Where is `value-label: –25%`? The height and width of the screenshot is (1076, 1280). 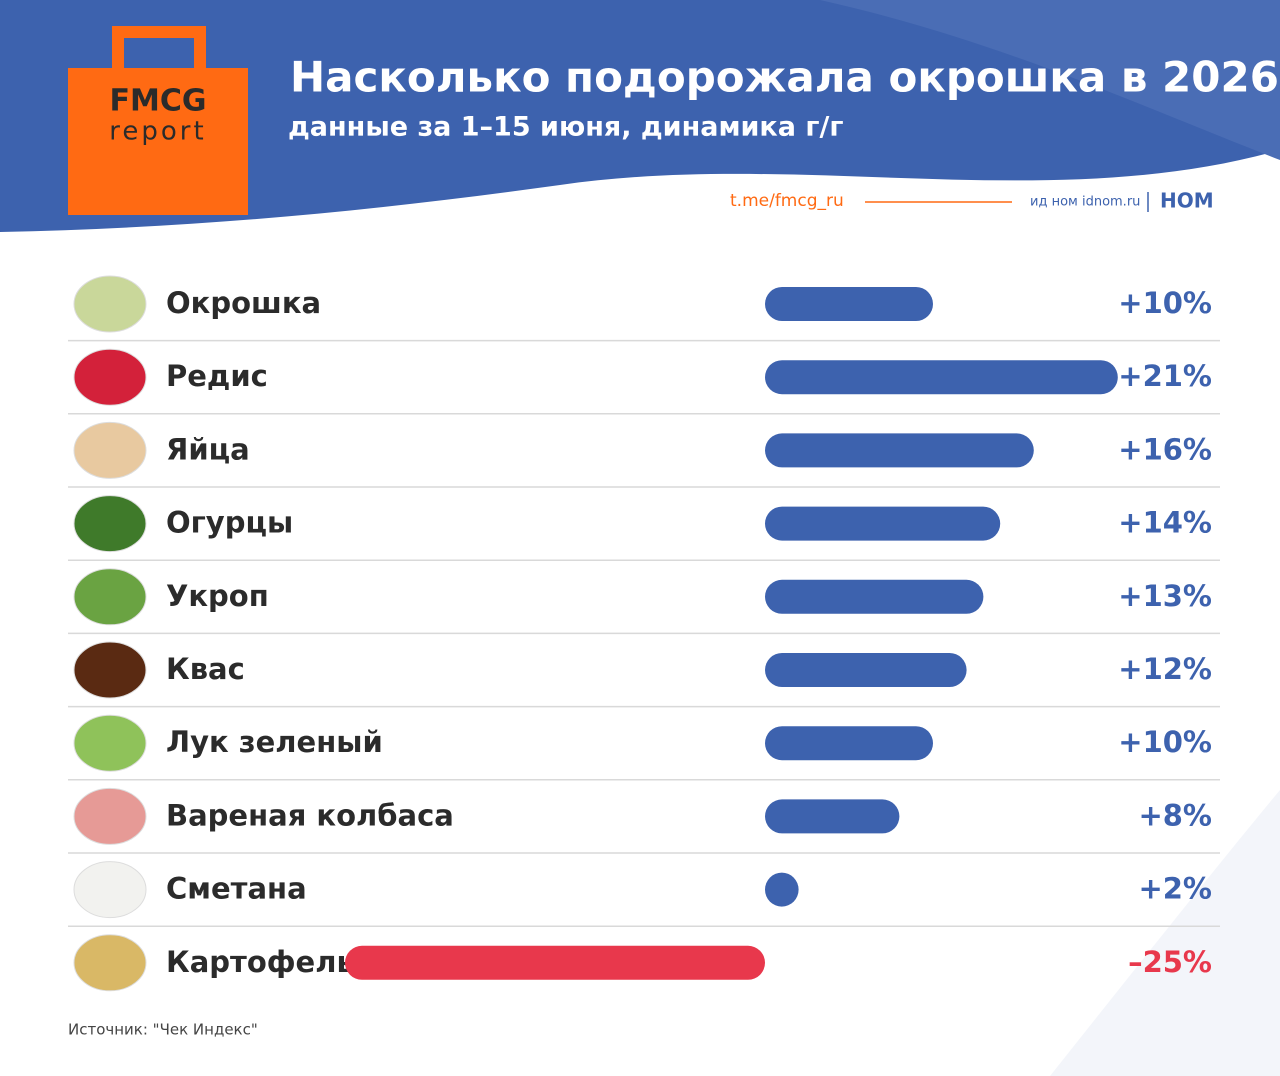
value-label: –25% is located at coordinates (1170, 962).